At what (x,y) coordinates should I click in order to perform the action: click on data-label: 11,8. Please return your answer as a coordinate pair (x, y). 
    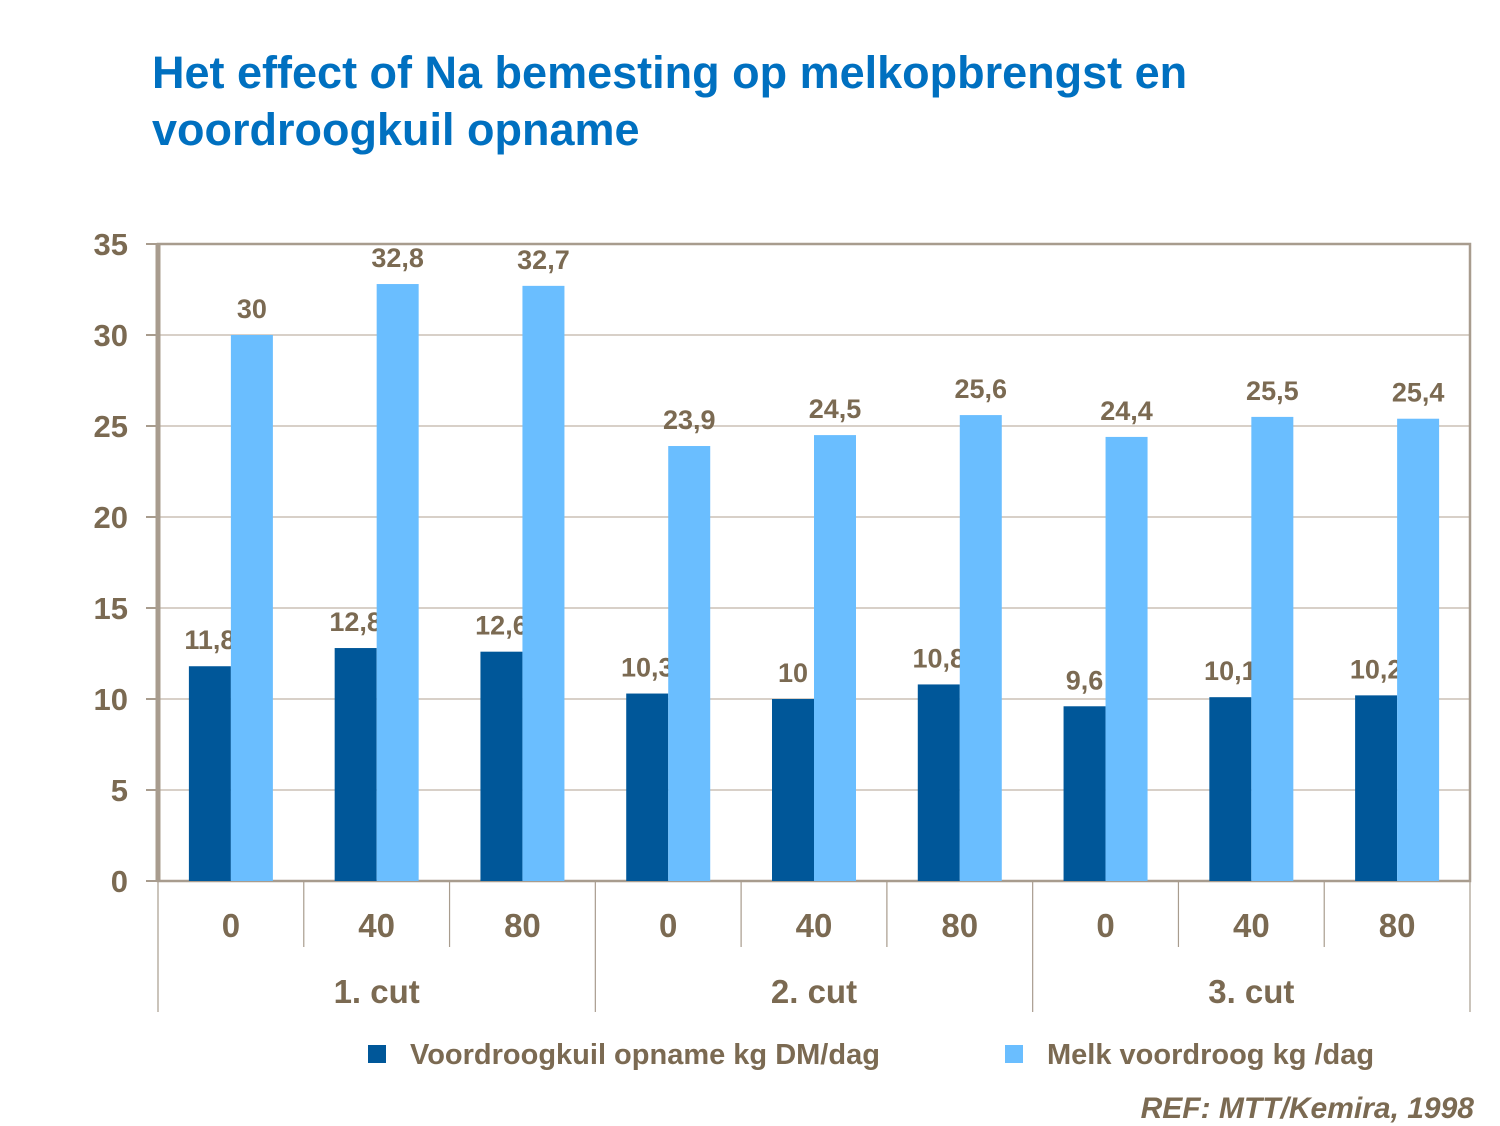
    Looking at the image, I should click on (209, 640).